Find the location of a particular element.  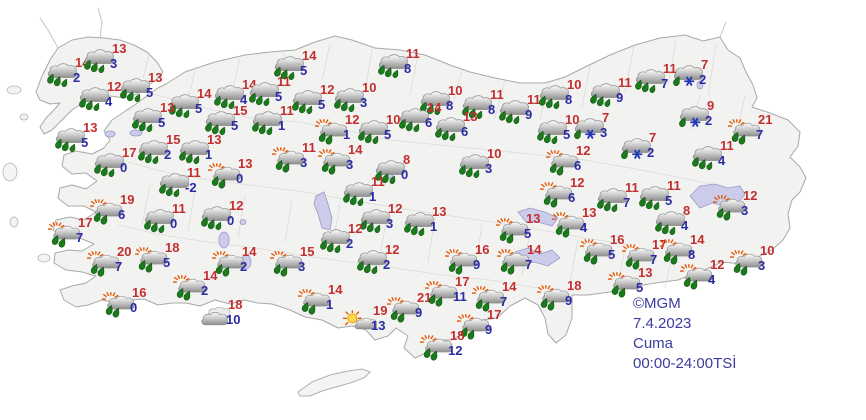

weather-station: 21 7 is located at coordinates (759, 131).